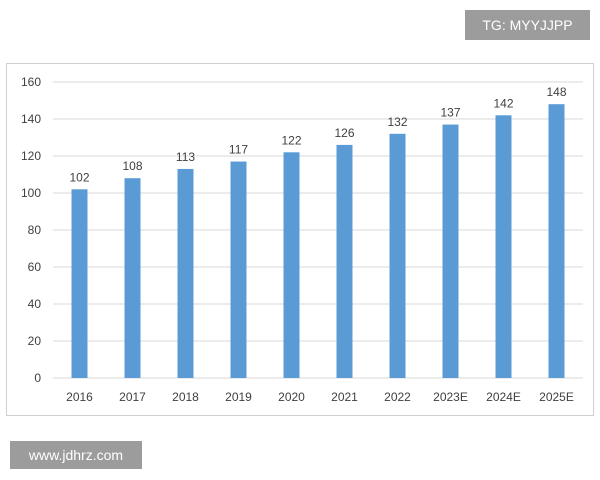 The height and width of the screenshot is (480, 600). Describe the element at coordinates (344, 397) in the screenshot. I see `x-tick-label: 2021` at that location.